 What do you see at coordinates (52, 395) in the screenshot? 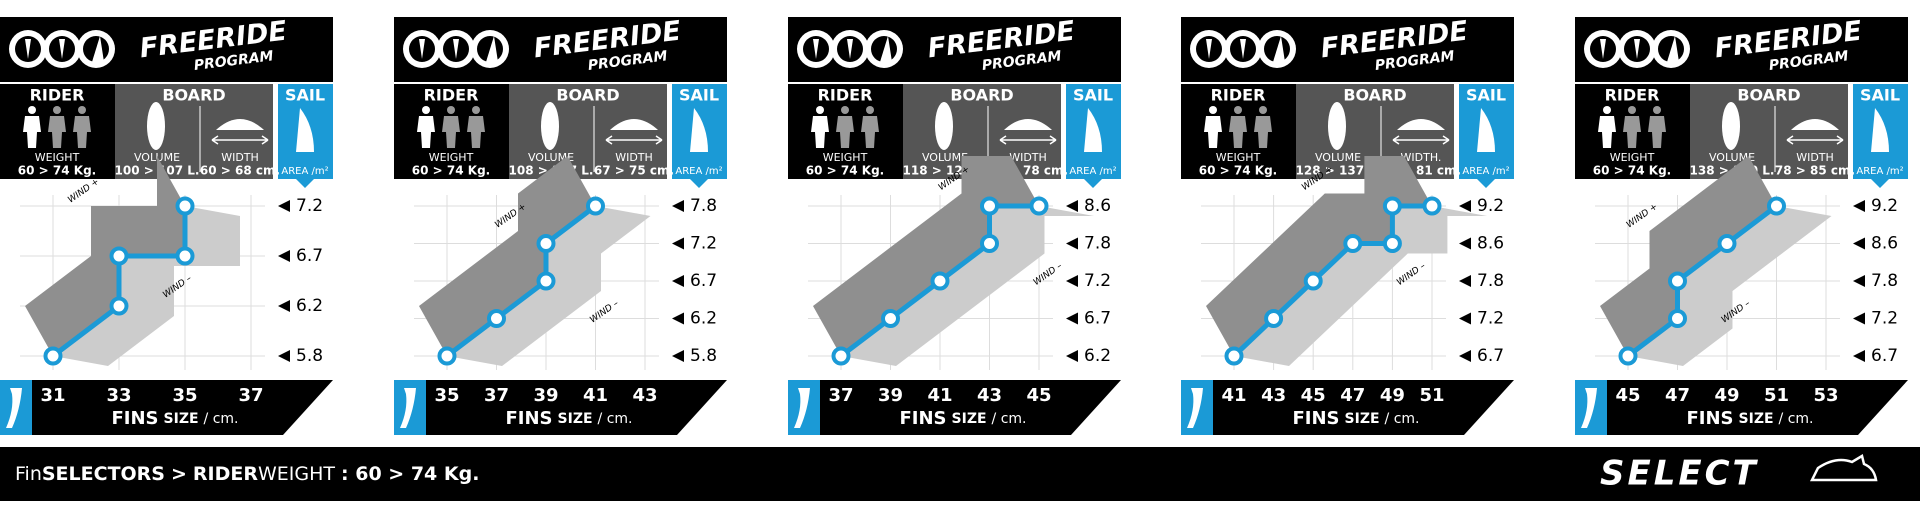
I see `x-tick-label: 31` at bounding box center [52, 395].